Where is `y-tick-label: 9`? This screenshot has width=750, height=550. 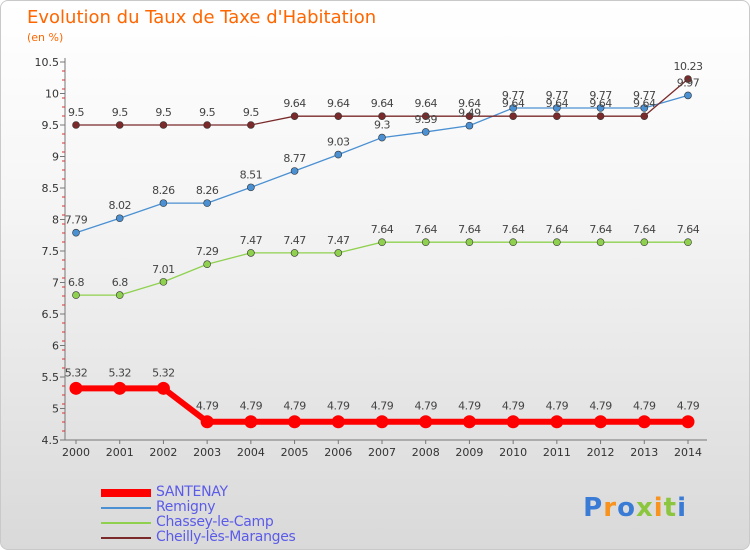 y-tick-label: 9 is located at coordinates (55, 157).